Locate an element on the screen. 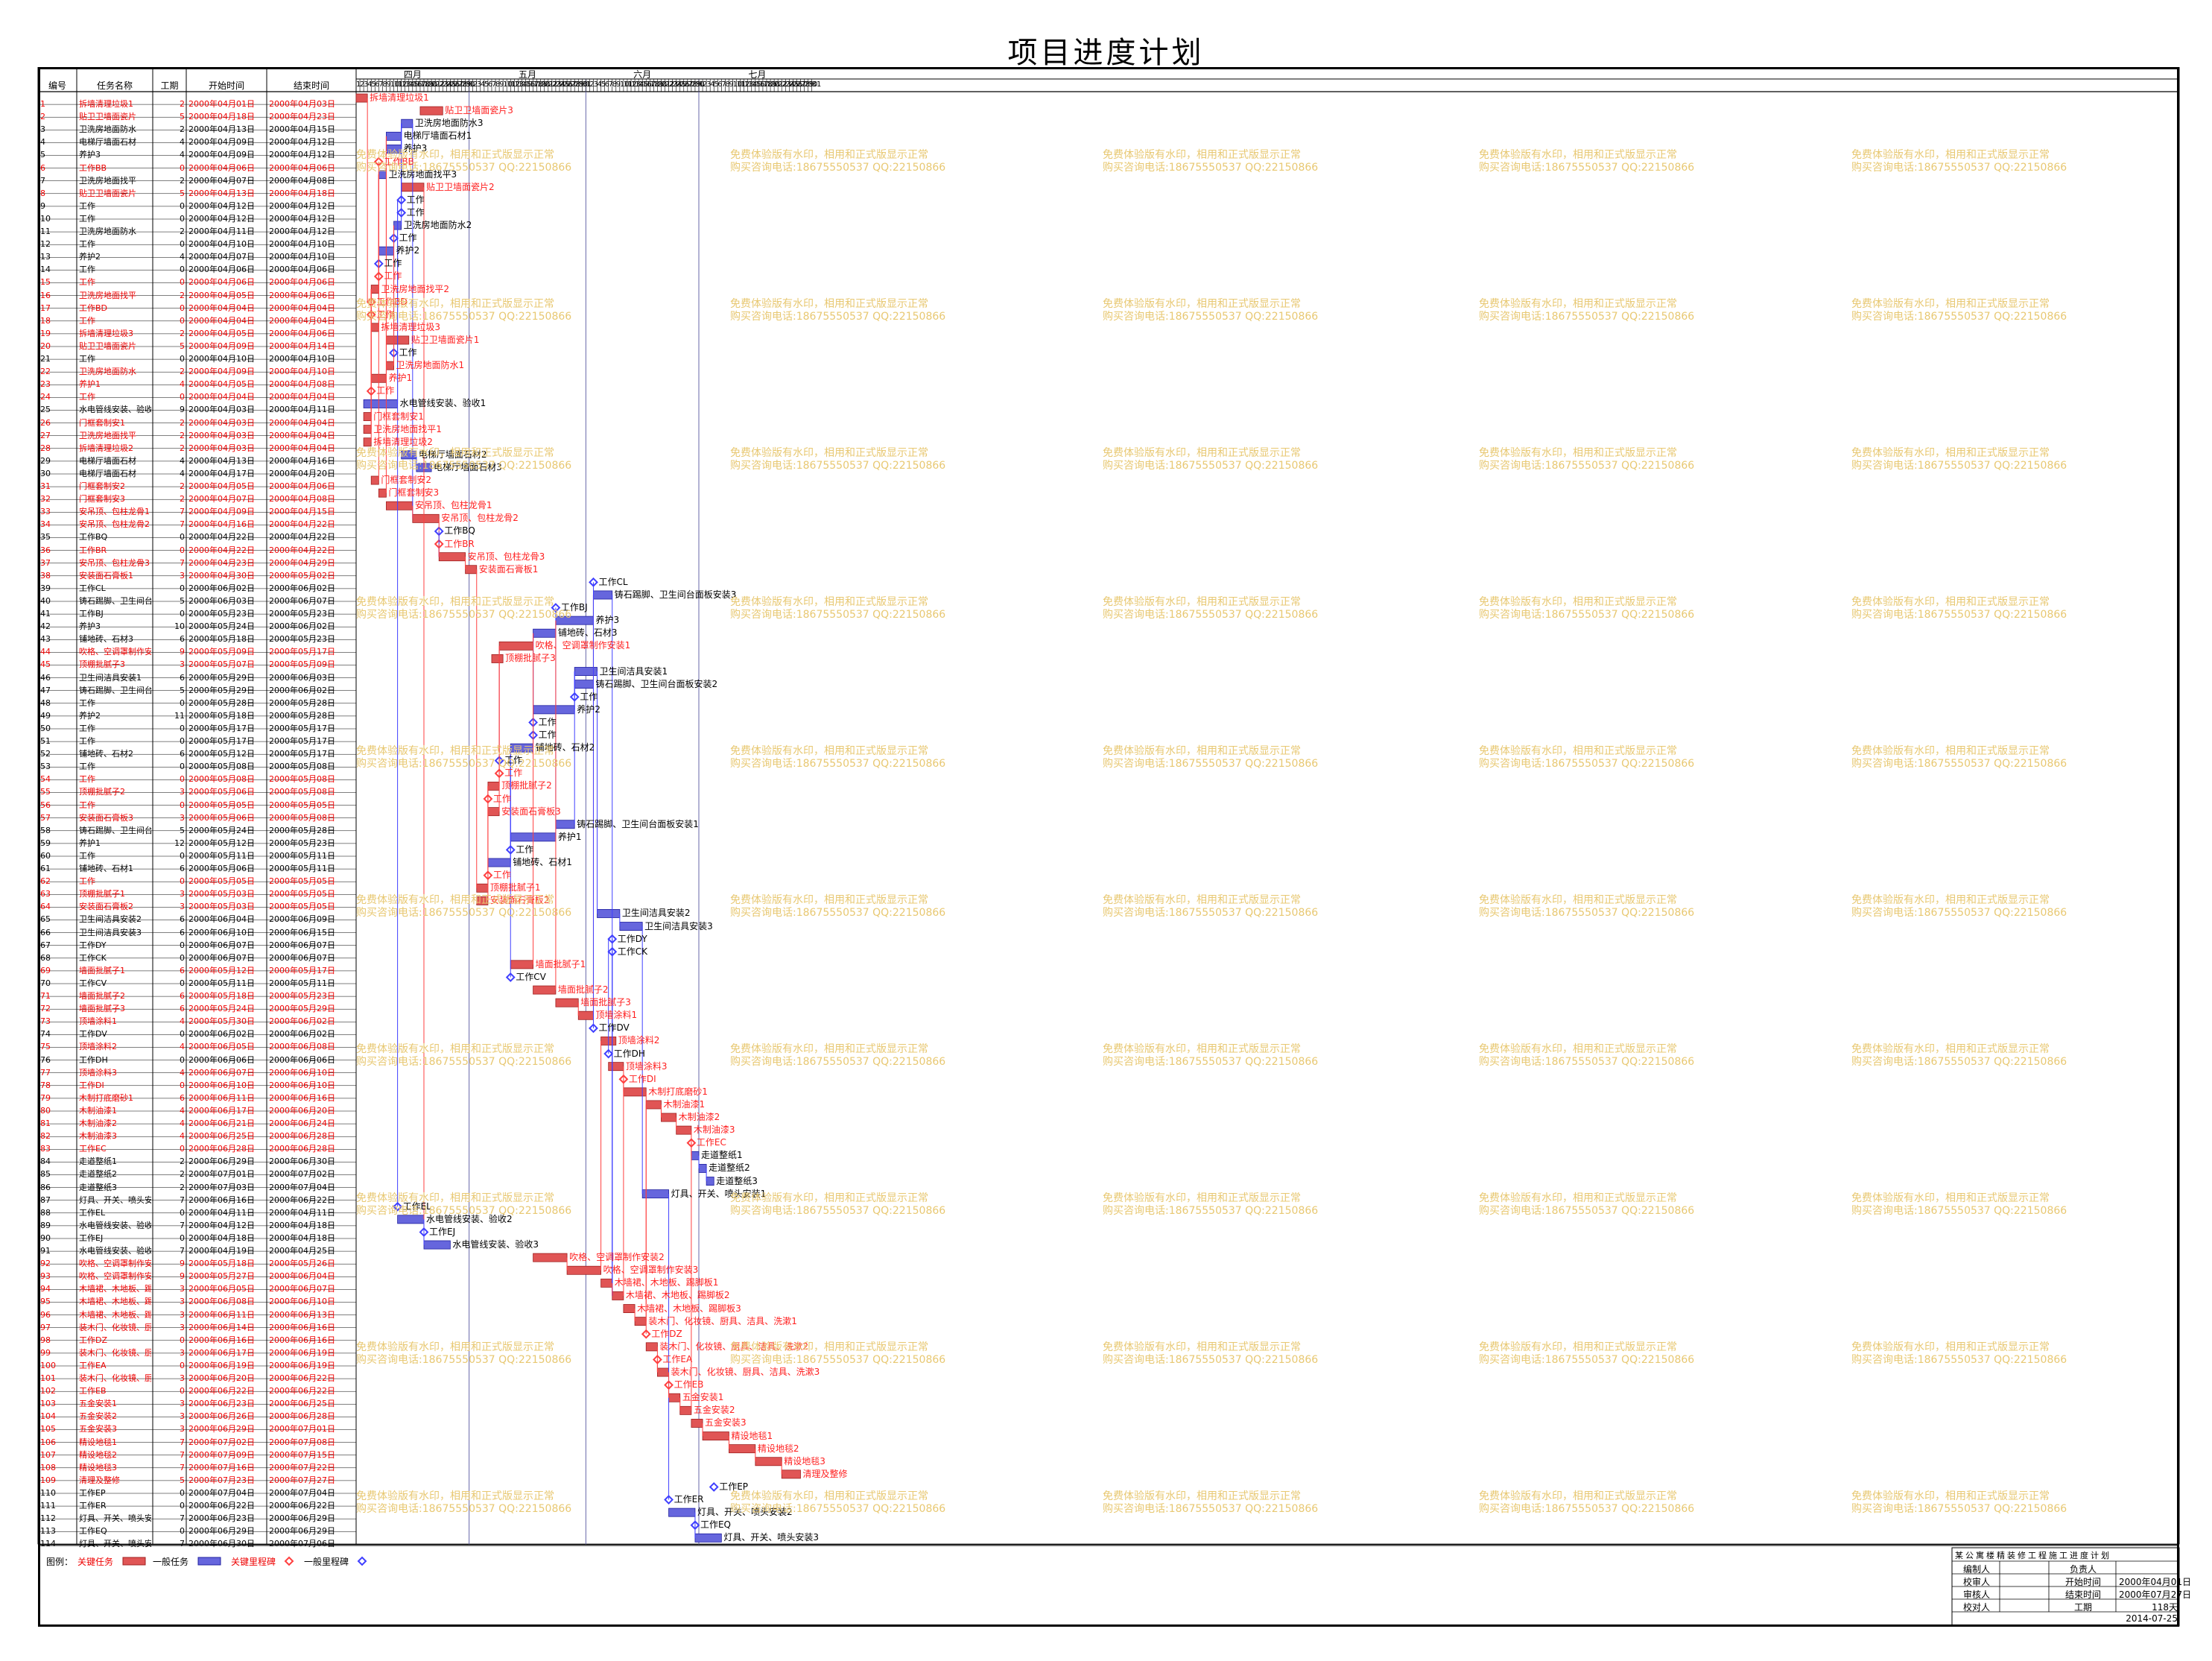  task-cell-start: 2000年06月29日 is located at coordinates (222, 1429).